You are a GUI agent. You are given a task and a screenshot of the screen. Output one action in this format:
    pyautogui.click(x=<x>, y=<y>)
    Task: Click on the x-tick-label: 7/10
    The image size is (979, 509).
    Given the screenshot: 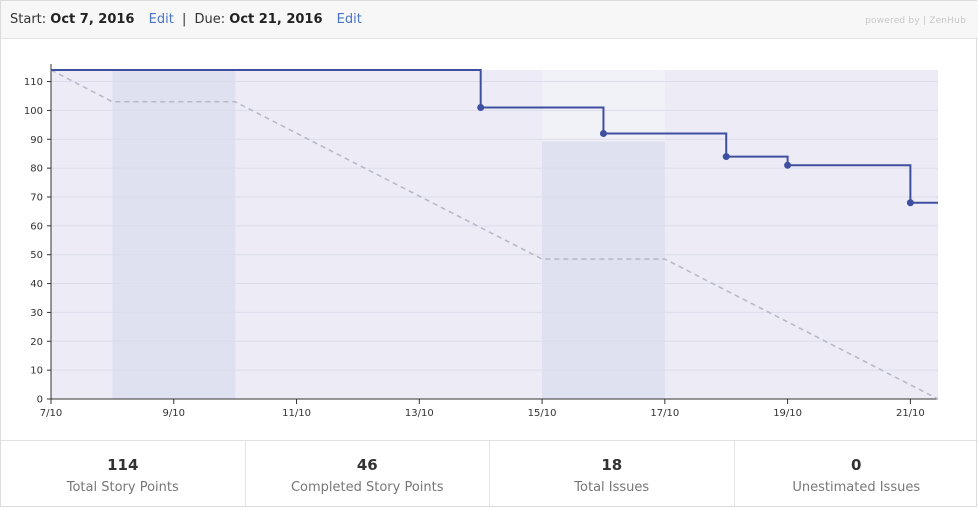 What is the action you would take?
    pyautogui.click(x=51, y=413)
    